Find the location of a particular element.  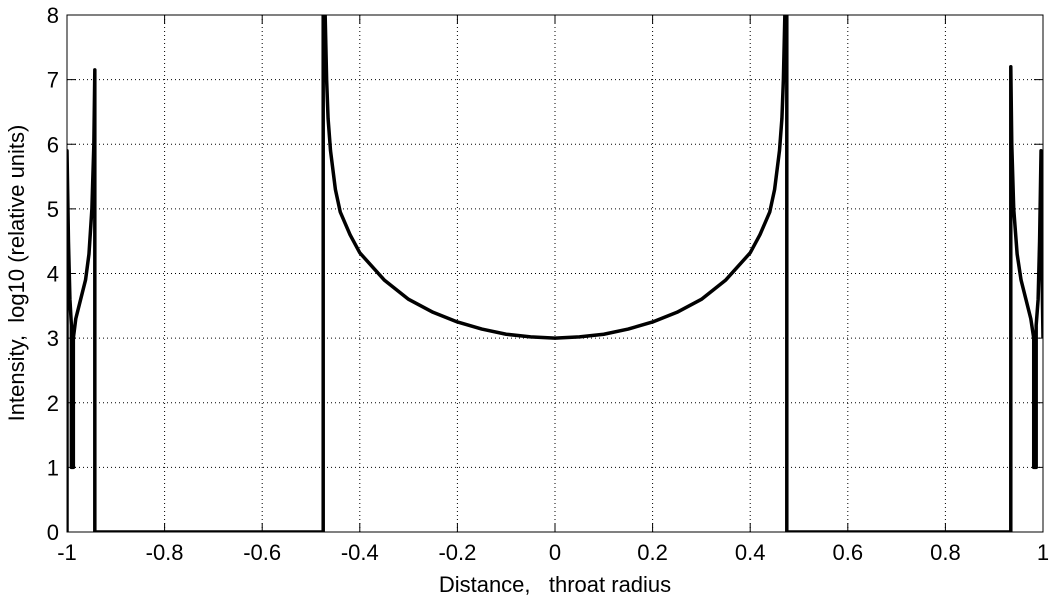

y-axis-label: Intensity, log10 (relative units) is located at coordinates (16, 273).